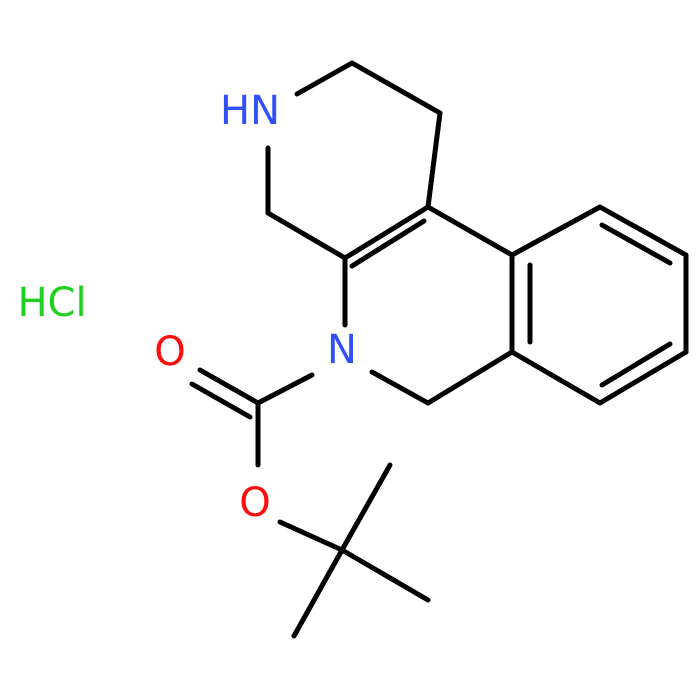  I want to click on salt-label: HCl, so click(51, 303).